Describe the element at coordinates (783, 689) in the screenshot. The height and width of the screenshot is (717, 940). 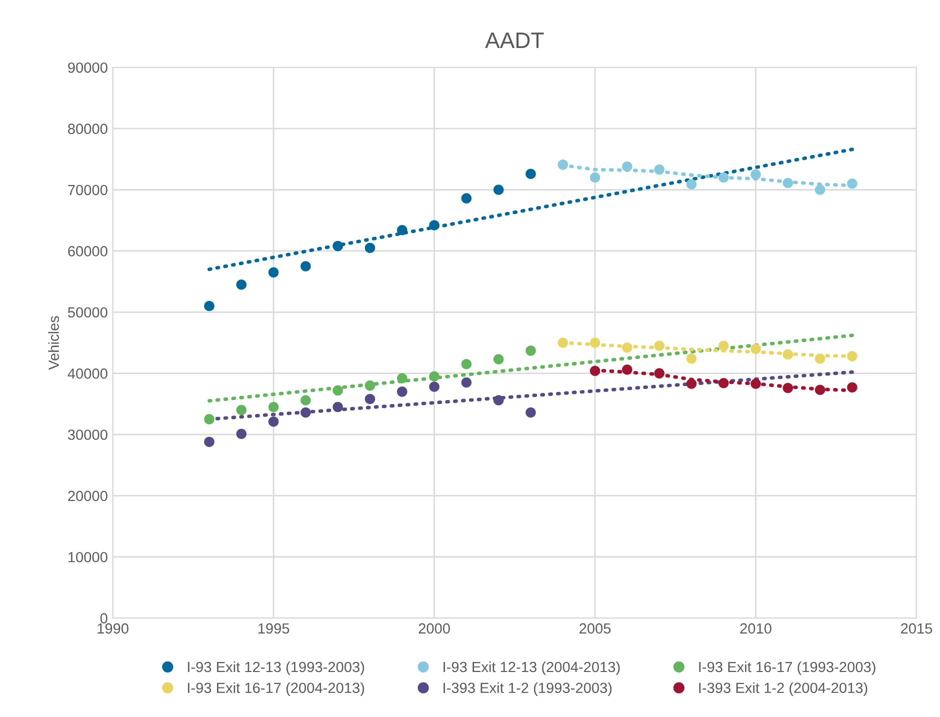
I see `legend-label: I-393 Exit 1-2 (2004-2013)` at that location.